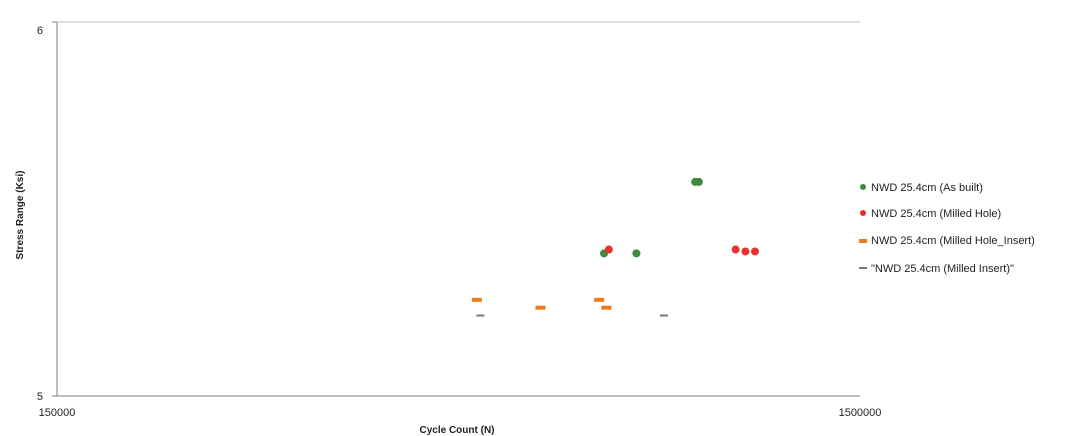  I want to click on legend-item-as-built: NWD 25.4cm (As built), so click(921, 188).